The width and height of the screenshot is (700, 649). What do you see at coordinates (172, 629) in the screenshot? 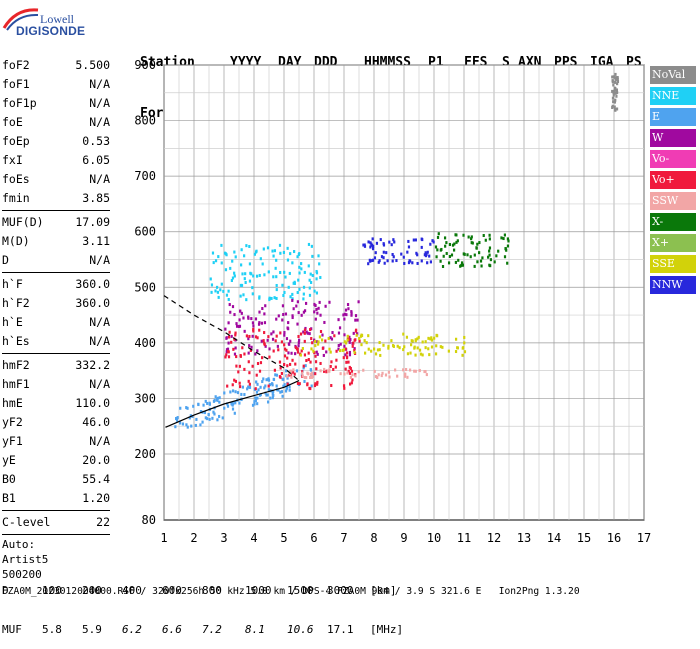
I see `frow2-value: 6.6` at bounding box center [172, 629].